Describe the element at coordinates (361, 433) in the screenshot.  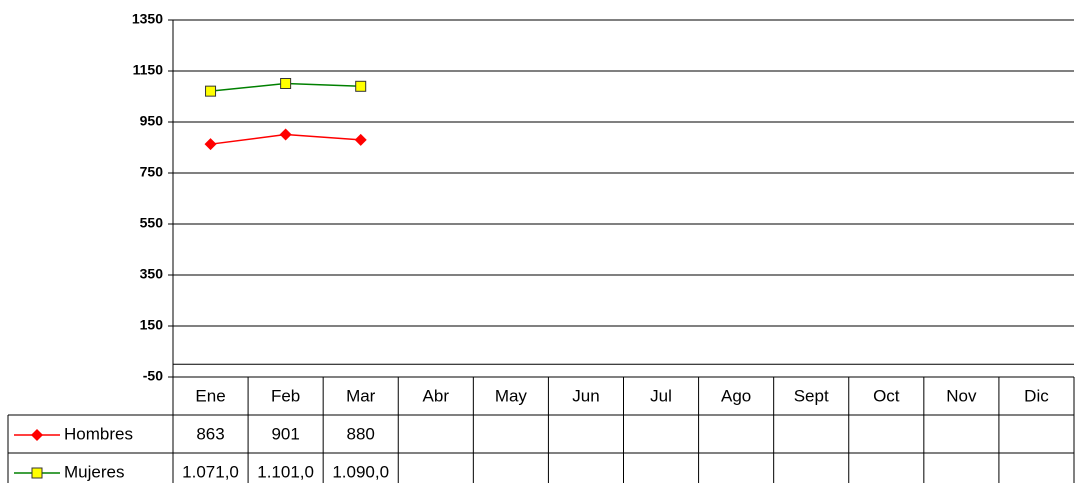
I see `table-value: 880` at that location.